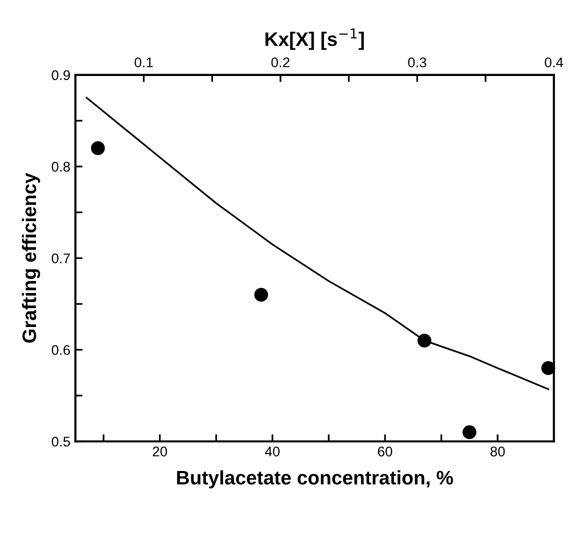  Describe the element at coordinates (61, 350) in the screenshot. I see `y-tick-label: 0.6` at that location.